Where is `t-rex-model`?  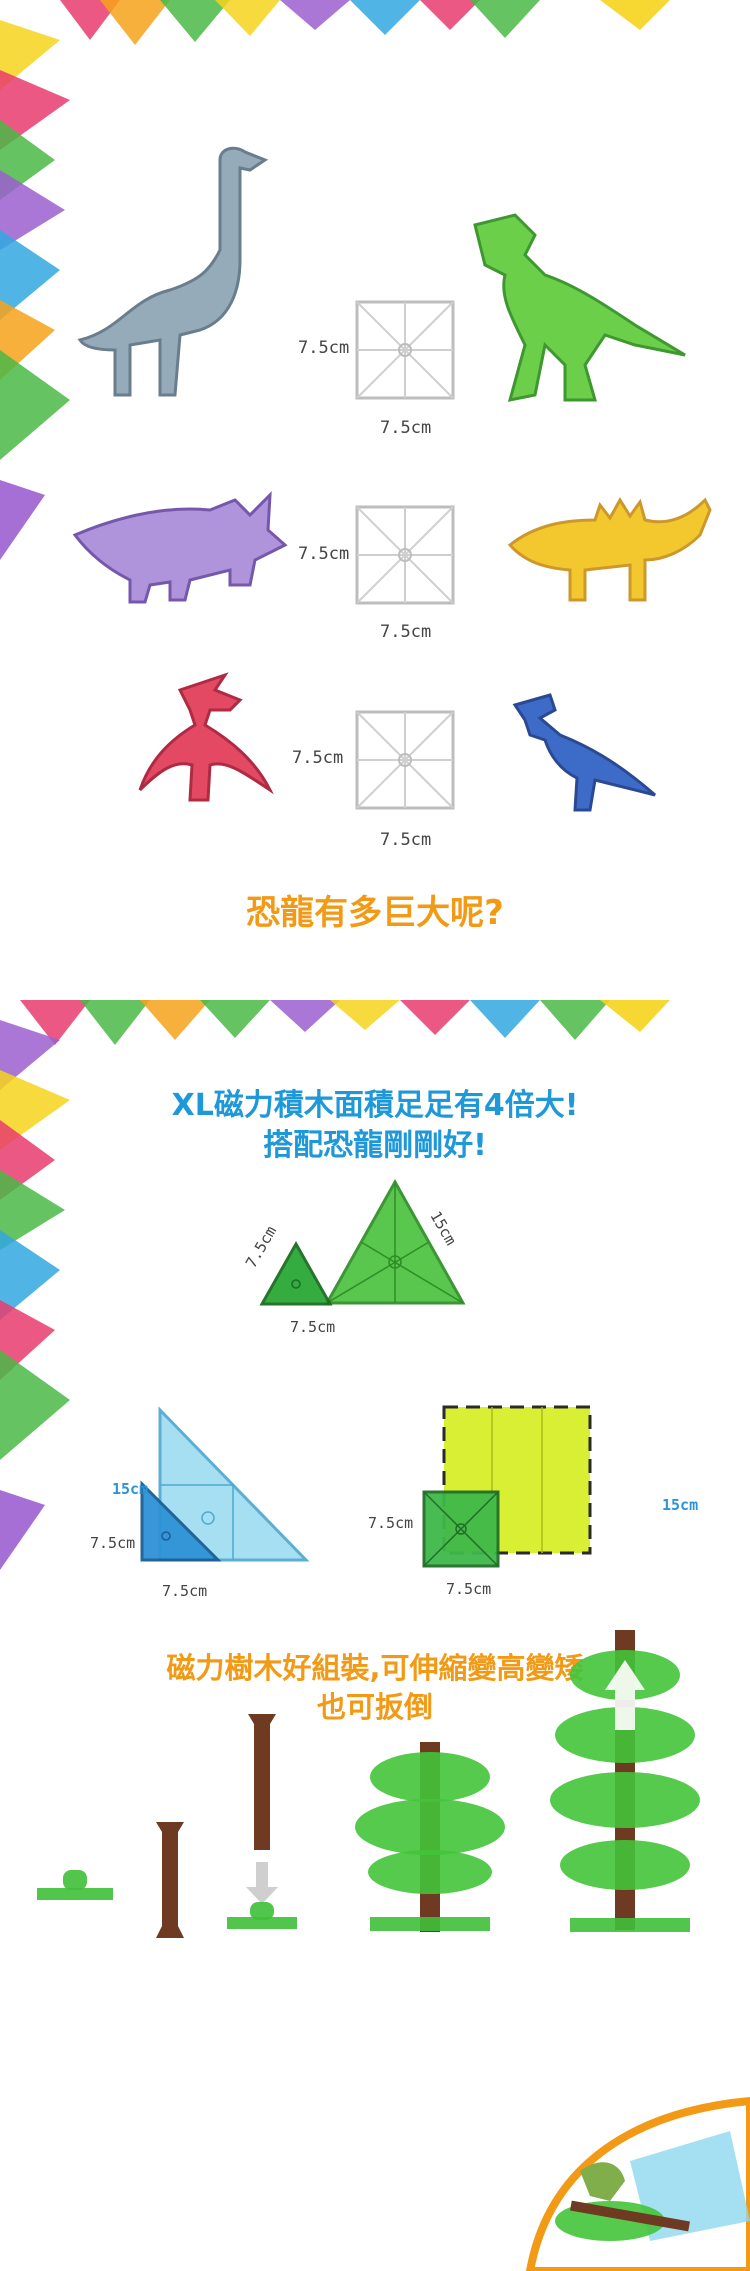
t-rex-model is located at coordinates (579, 307).